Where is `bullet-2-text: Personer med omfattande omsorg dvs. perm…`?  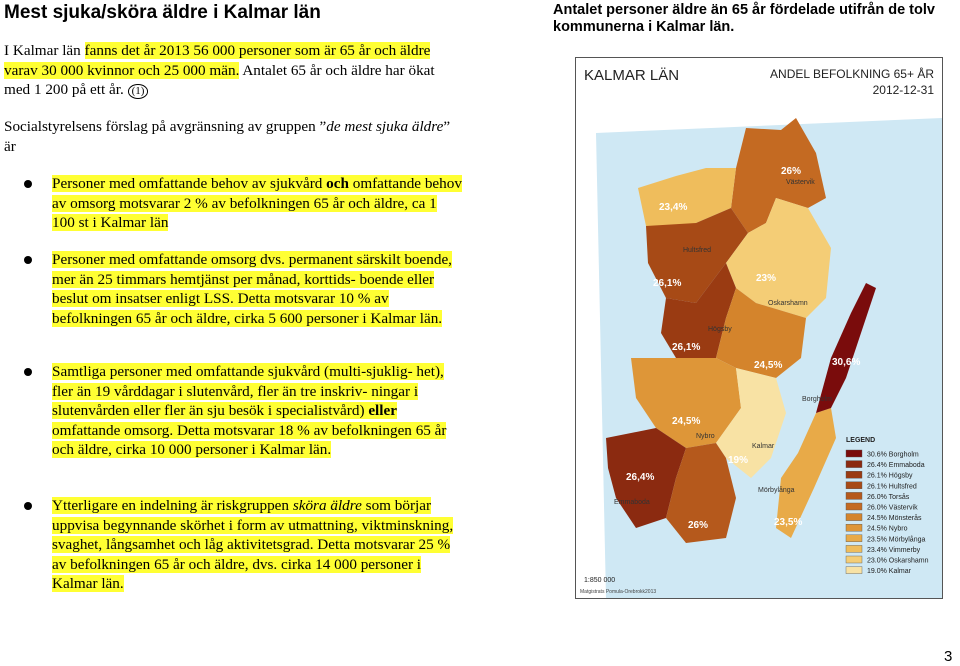 bullet-2-text: Personer med omfattande omsorg dvs. perm… is located at coordinates (252, 289).